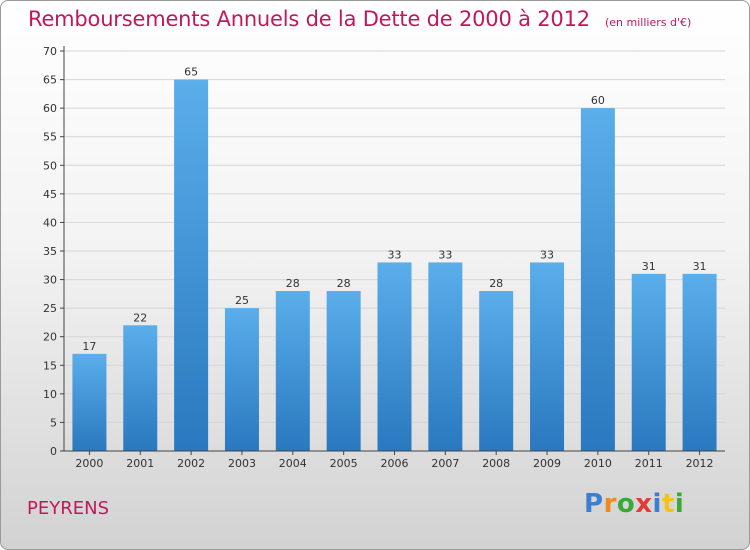 The image size is (750, 550). What do you see at coordinates (700, 463) in the screenshot?
I see `x-tick-label: 2012` at bounding box center [700, 463].